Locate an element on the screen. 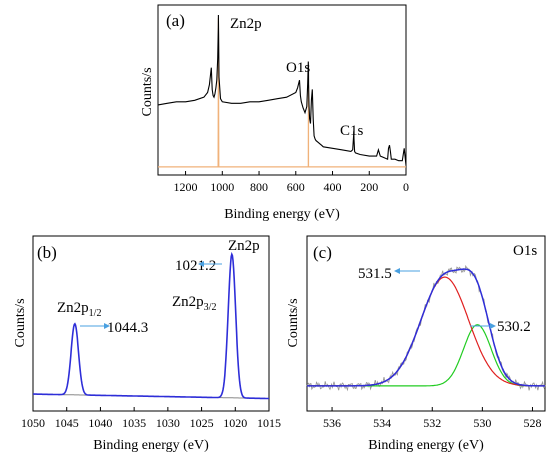 The width and height of the screenshot is (550, 455). annotation-c1s: C1s is located at coordinates (352, 131).